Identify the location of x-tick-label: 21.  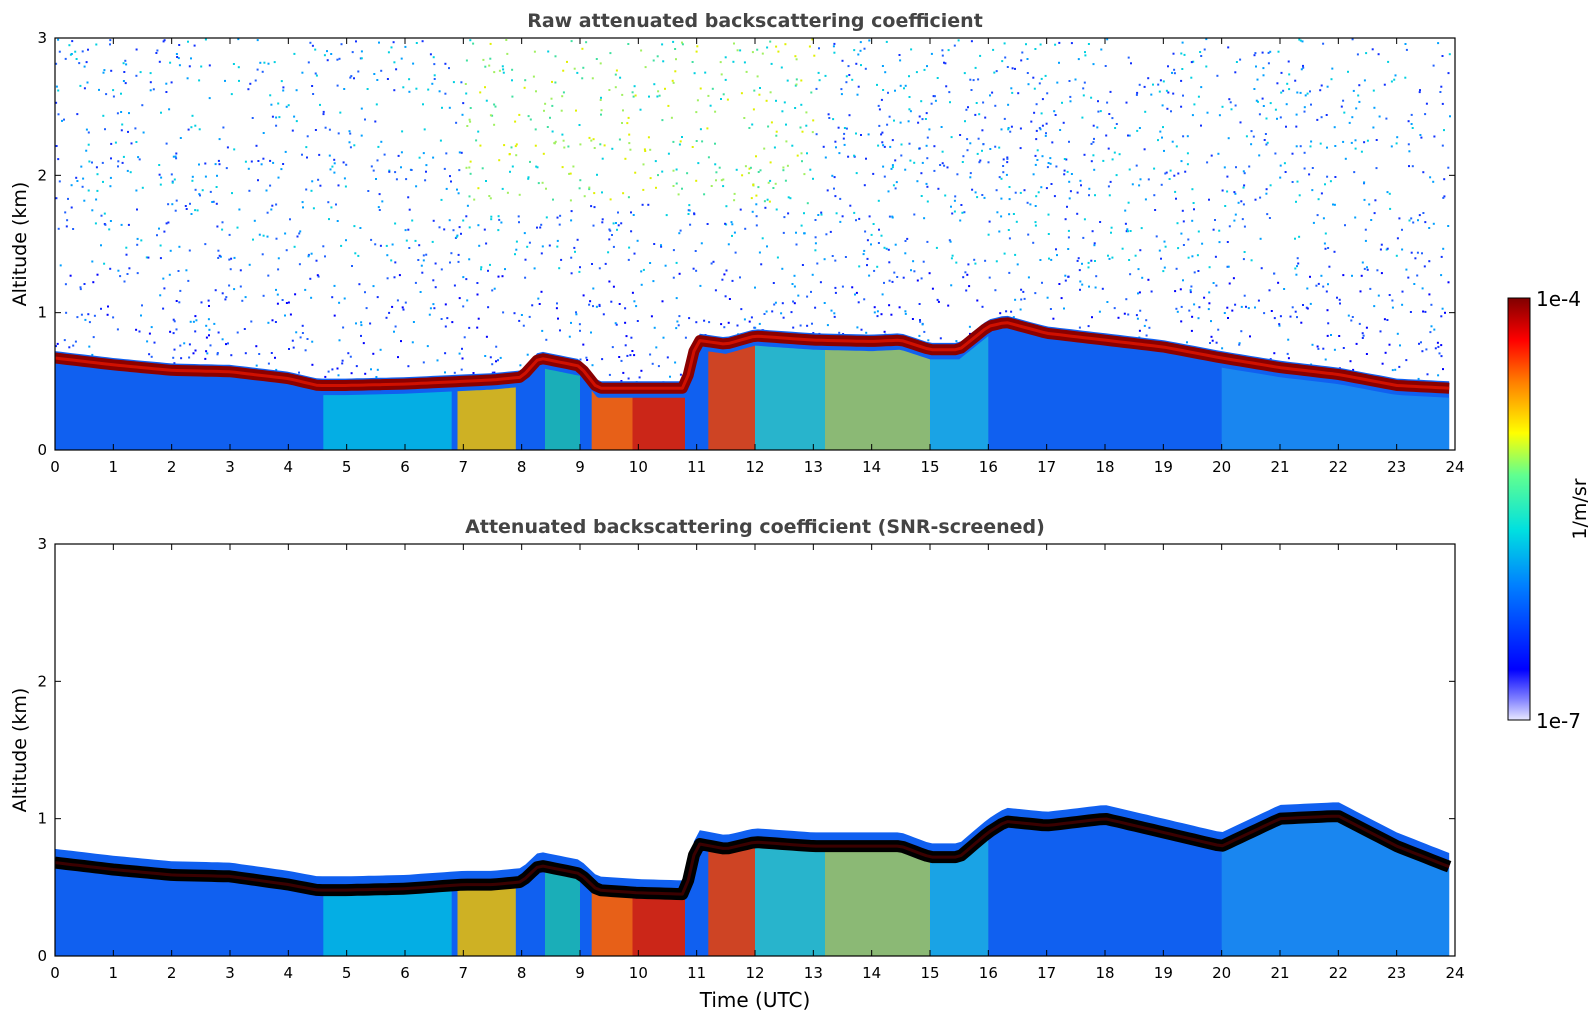
(1279, 467).